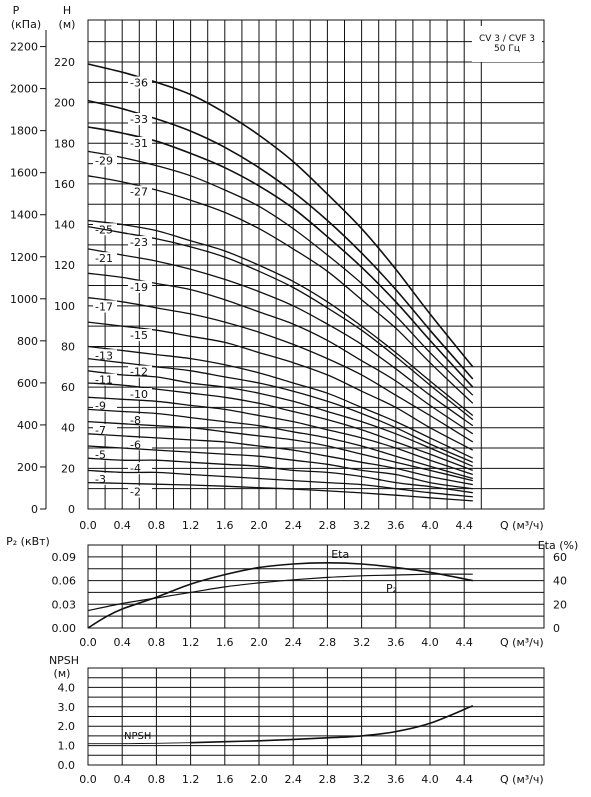 The width and height of the screenshot is (591, 797). I want to click on head-curve-label: -33, so click(139, 119).